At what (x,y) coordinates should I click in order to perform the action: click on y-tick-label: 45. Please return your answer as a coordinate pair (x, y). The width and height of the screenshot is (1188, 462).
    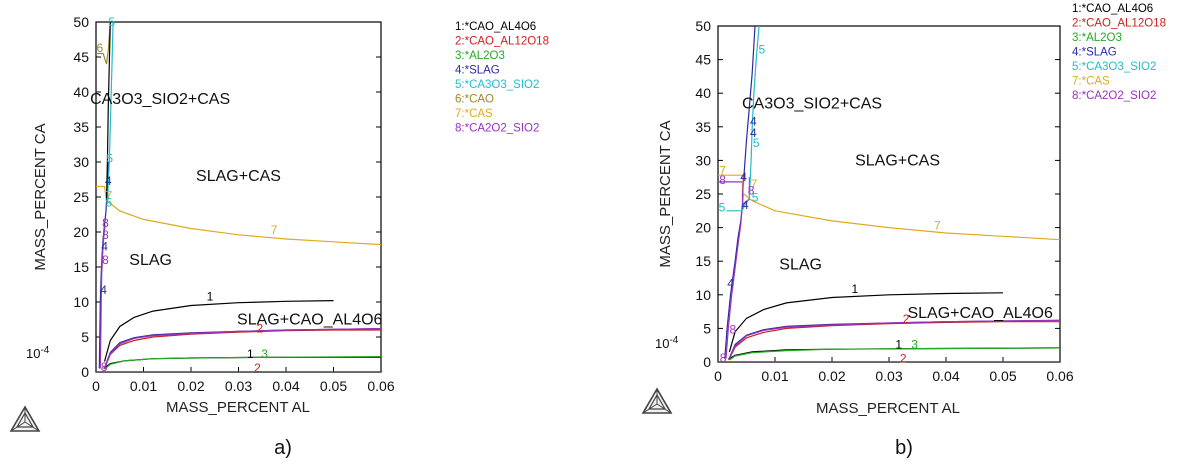
    Looking at the image, I should click on (81, 57).